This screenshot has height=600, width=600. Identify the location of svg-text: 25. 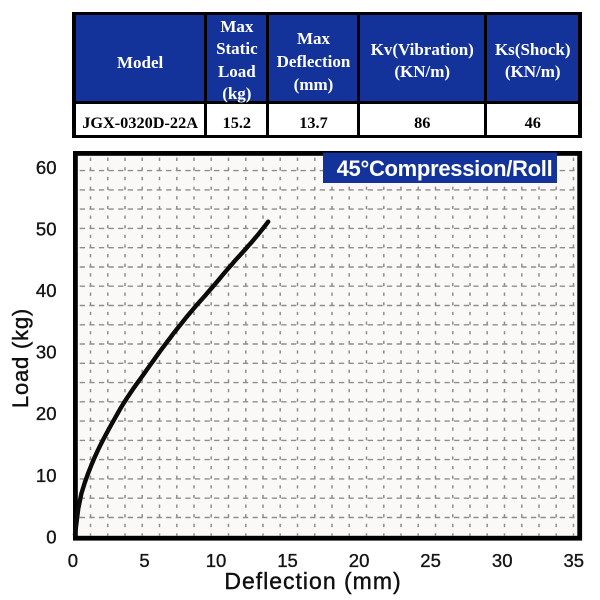
(430, 560).